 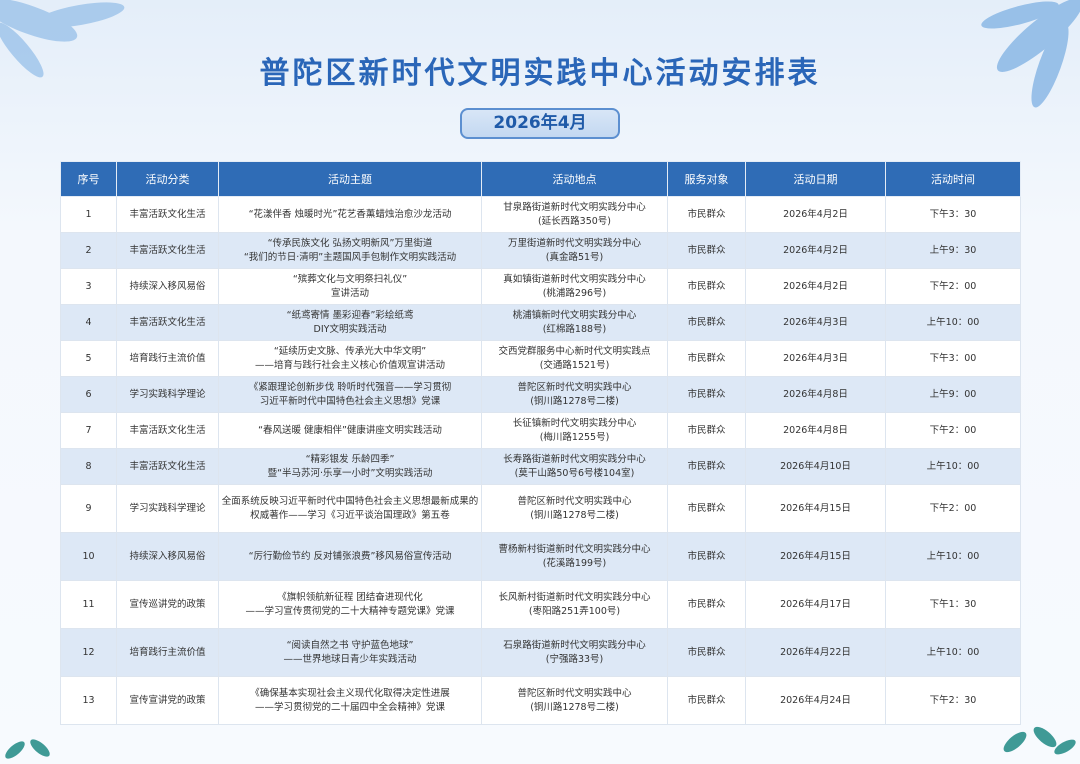 What do you see at coordinates (815, 466) in the screenshot?
I see `cell-date-text: 2026年4月10日` at bounding box center [815, 466].